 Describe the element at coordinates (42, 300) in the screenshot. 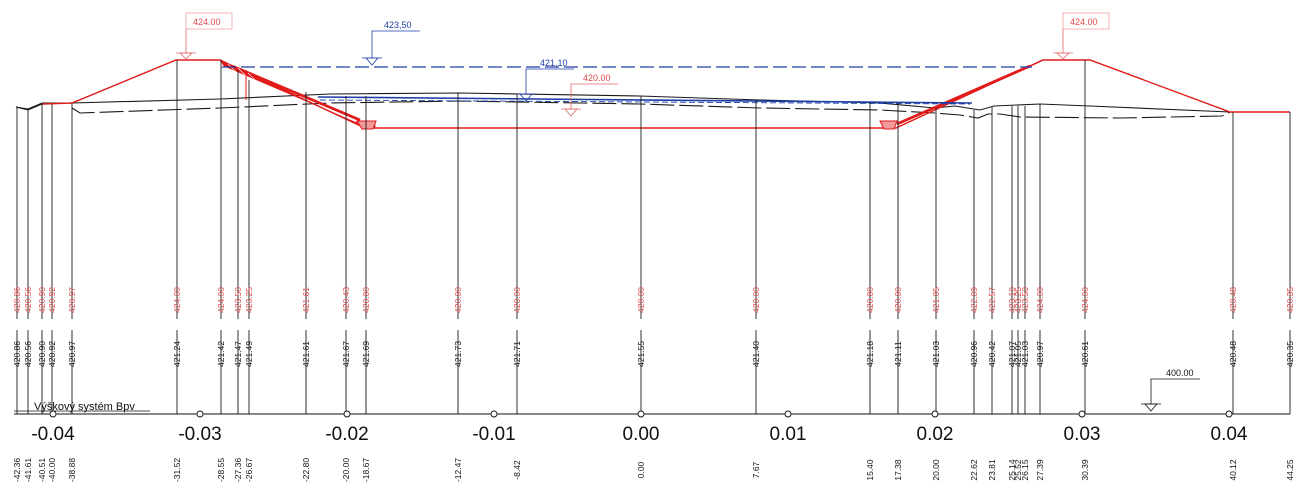

I see `design-elevation-value: 420.90` at that location.